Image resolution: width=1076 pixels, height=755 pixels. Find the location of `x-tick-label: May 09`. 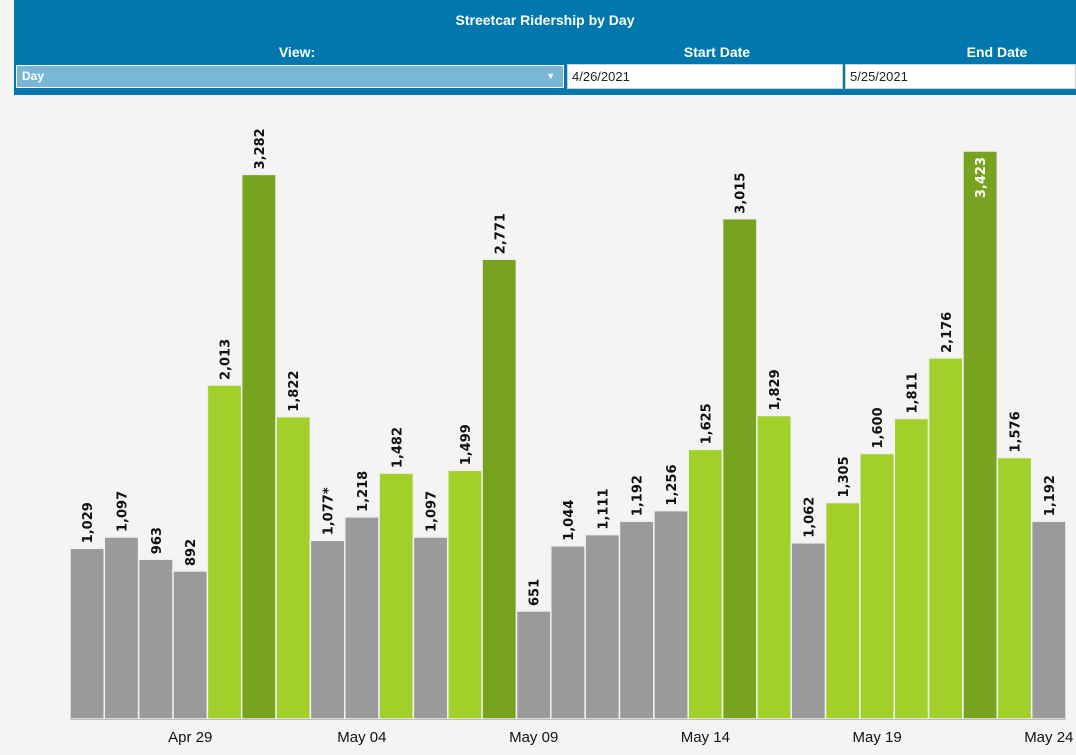

x-tick-label: May 09 is located at coordinates (533, 737).